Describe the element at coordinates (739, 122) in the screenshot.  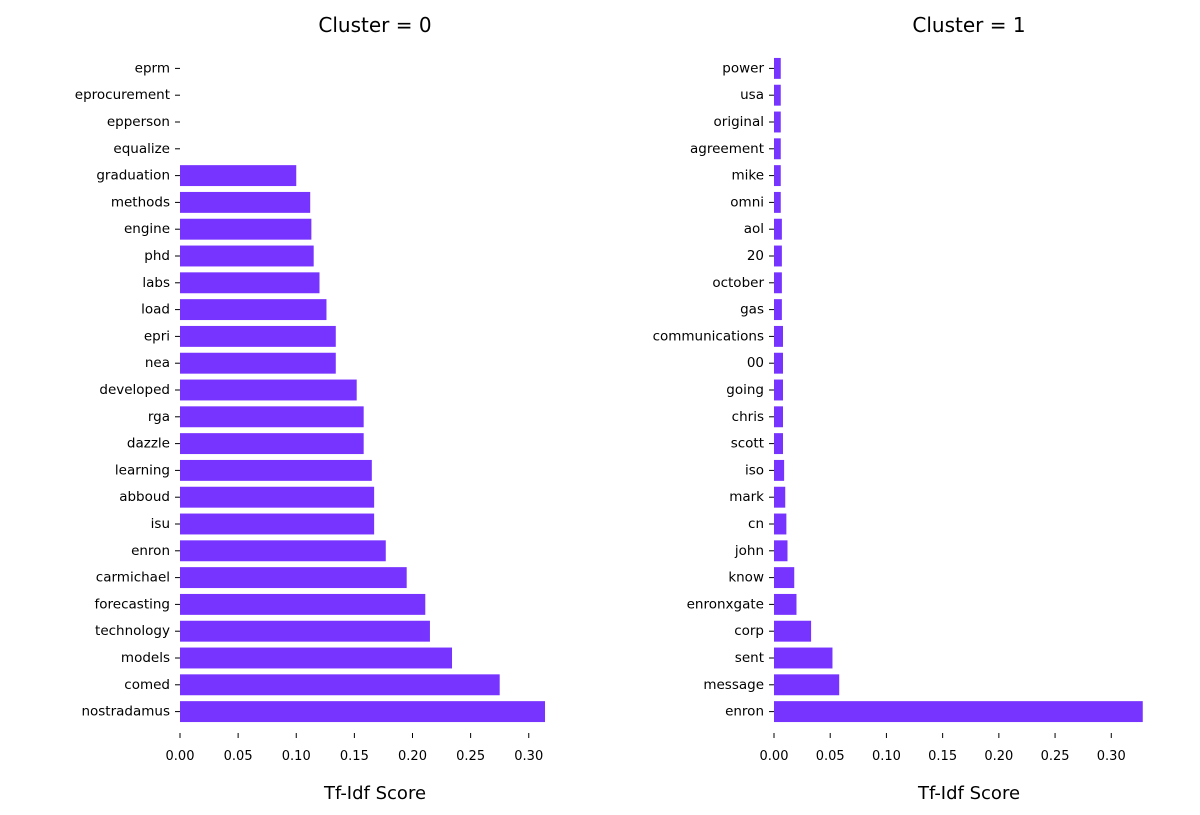
I see `category-label: original` at that location.